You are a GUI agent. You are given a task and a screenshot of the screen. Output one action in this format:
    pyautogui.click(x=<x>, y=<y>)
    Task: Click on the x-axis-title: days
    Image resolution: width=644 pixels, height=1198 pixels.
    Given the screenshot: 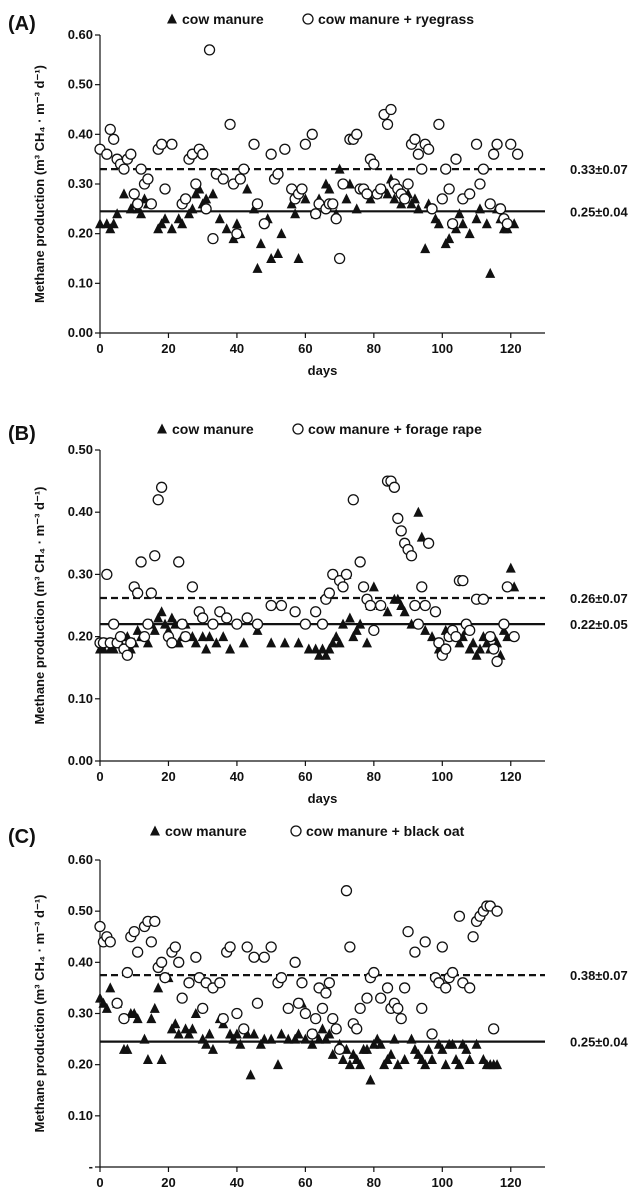 What is the action you would take?
    pyautogui.click(x=323, y=798)
    